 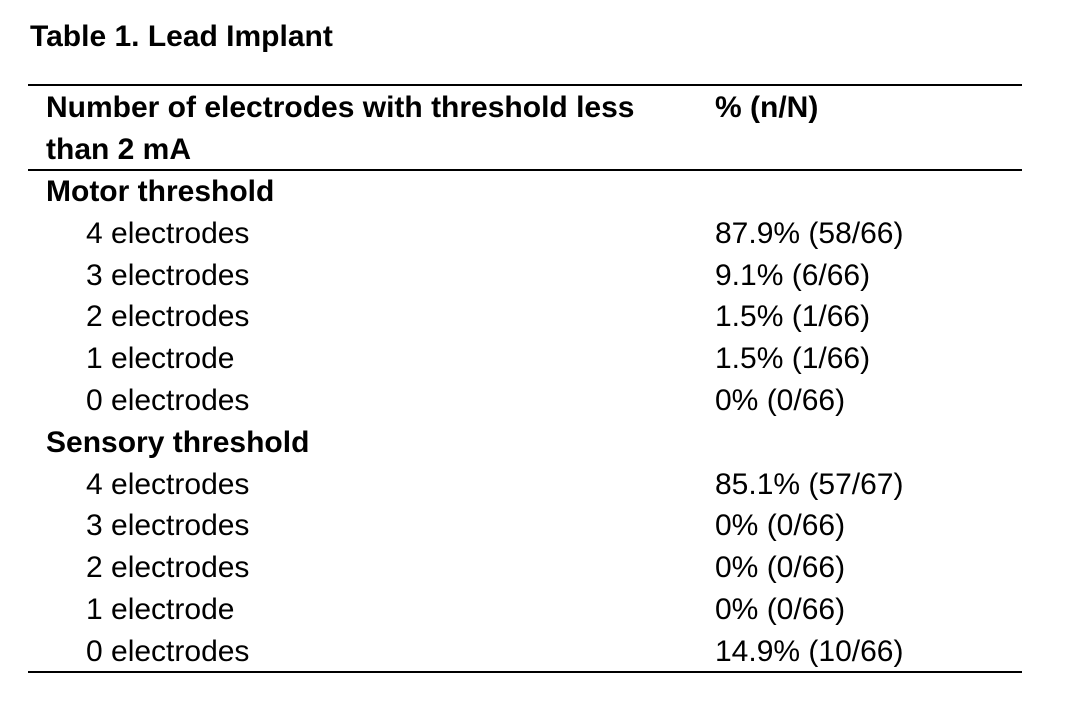 I want to click on section-title: Sensory threshold, so click(x=178, y=442).